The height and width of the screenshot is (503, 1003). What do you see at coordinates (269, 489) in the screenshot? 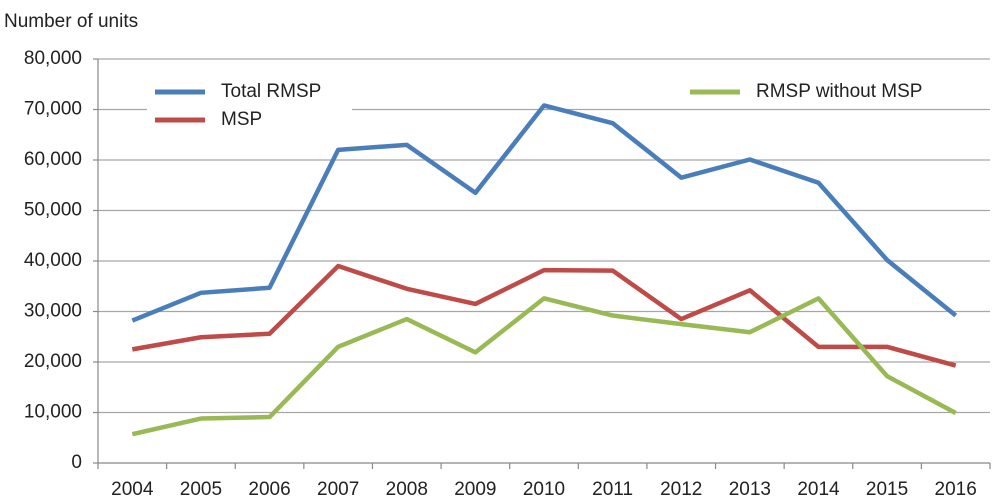
I see `x-tick-label: 2006` at bounding box center [269, 489].